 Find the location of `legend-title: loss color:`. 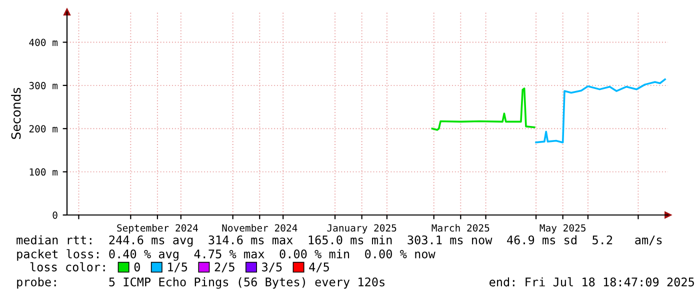

legend-title: loss color: is located at coordinates (67, 267).